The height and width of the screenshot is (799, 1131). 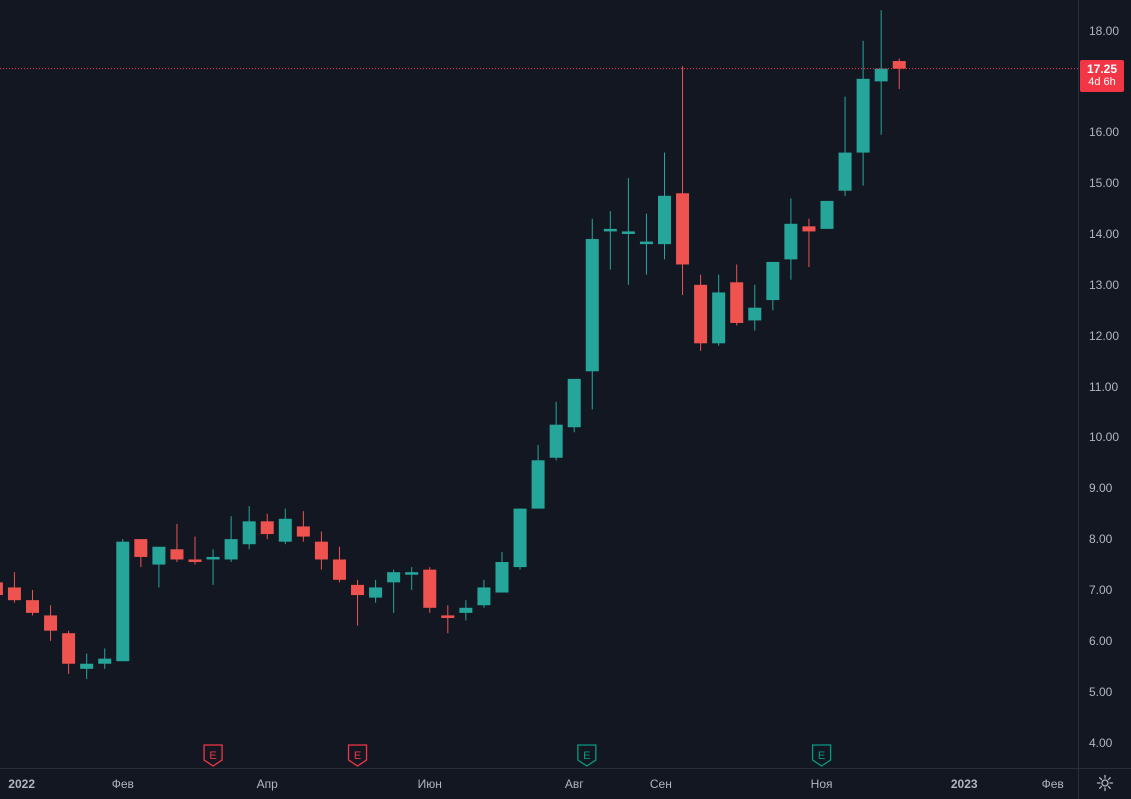 What do you see at coordinates (1101, 691) in the screenshot?
I see `price-tick-label: 5.00` at bounding box center [1101, 691].